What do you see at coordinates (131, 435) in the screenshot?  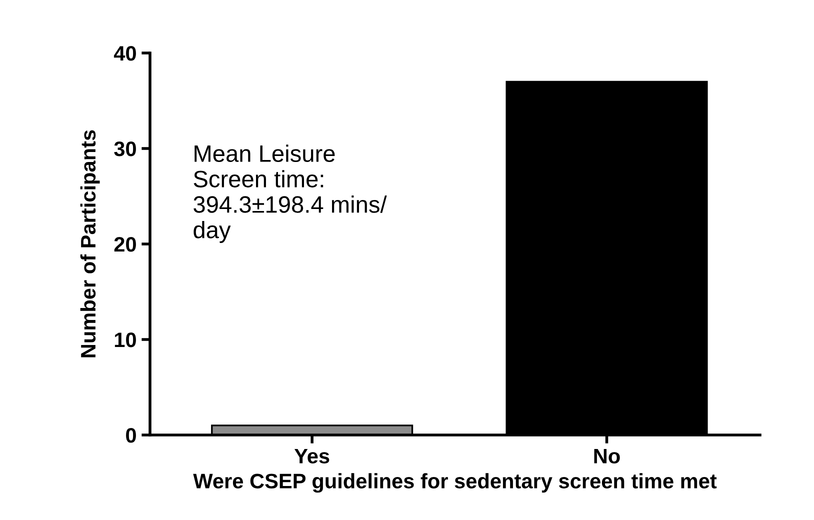 I see `y-tick-label: 0` at bounding box center [131, 435].